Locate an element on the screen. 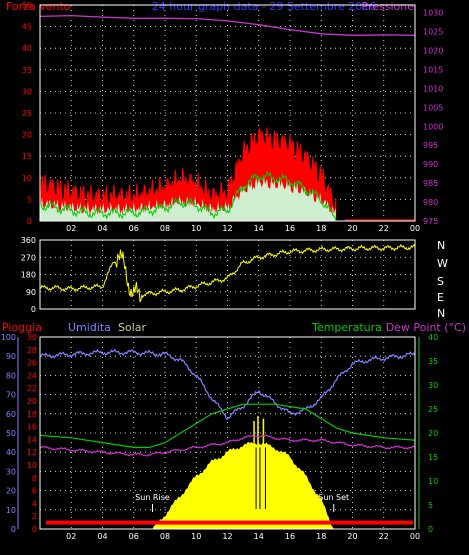  humidity-tick-70: 70 is located at coordinates (11, 395).